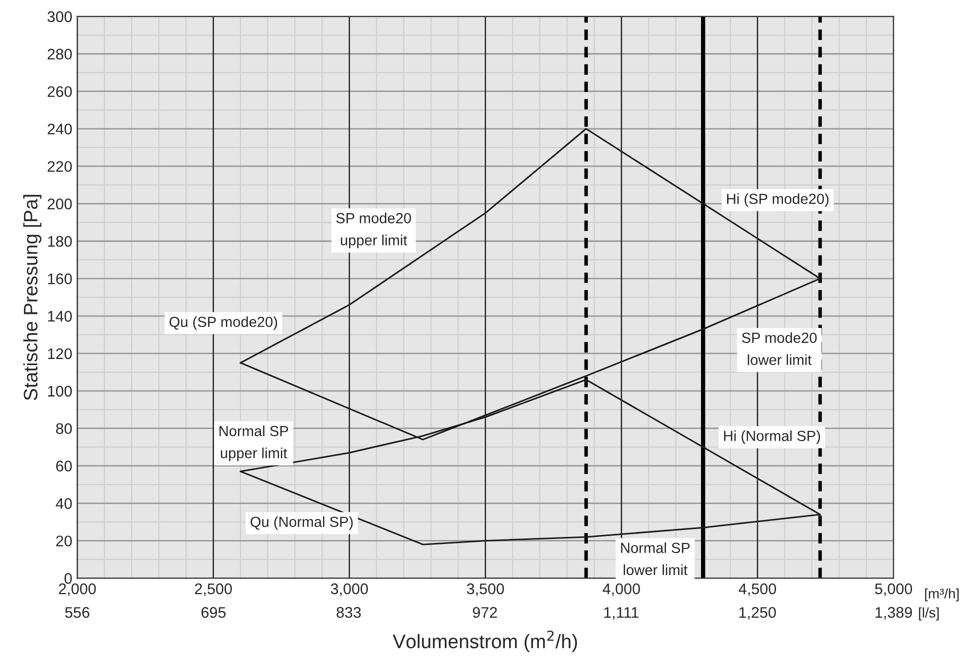 The width and height of the screenshot is (966, 657). What do you see at coordinates (621, 589) in the screenshot?
I see `x-tick-label: 4,000` at bounding box center [621, 589].